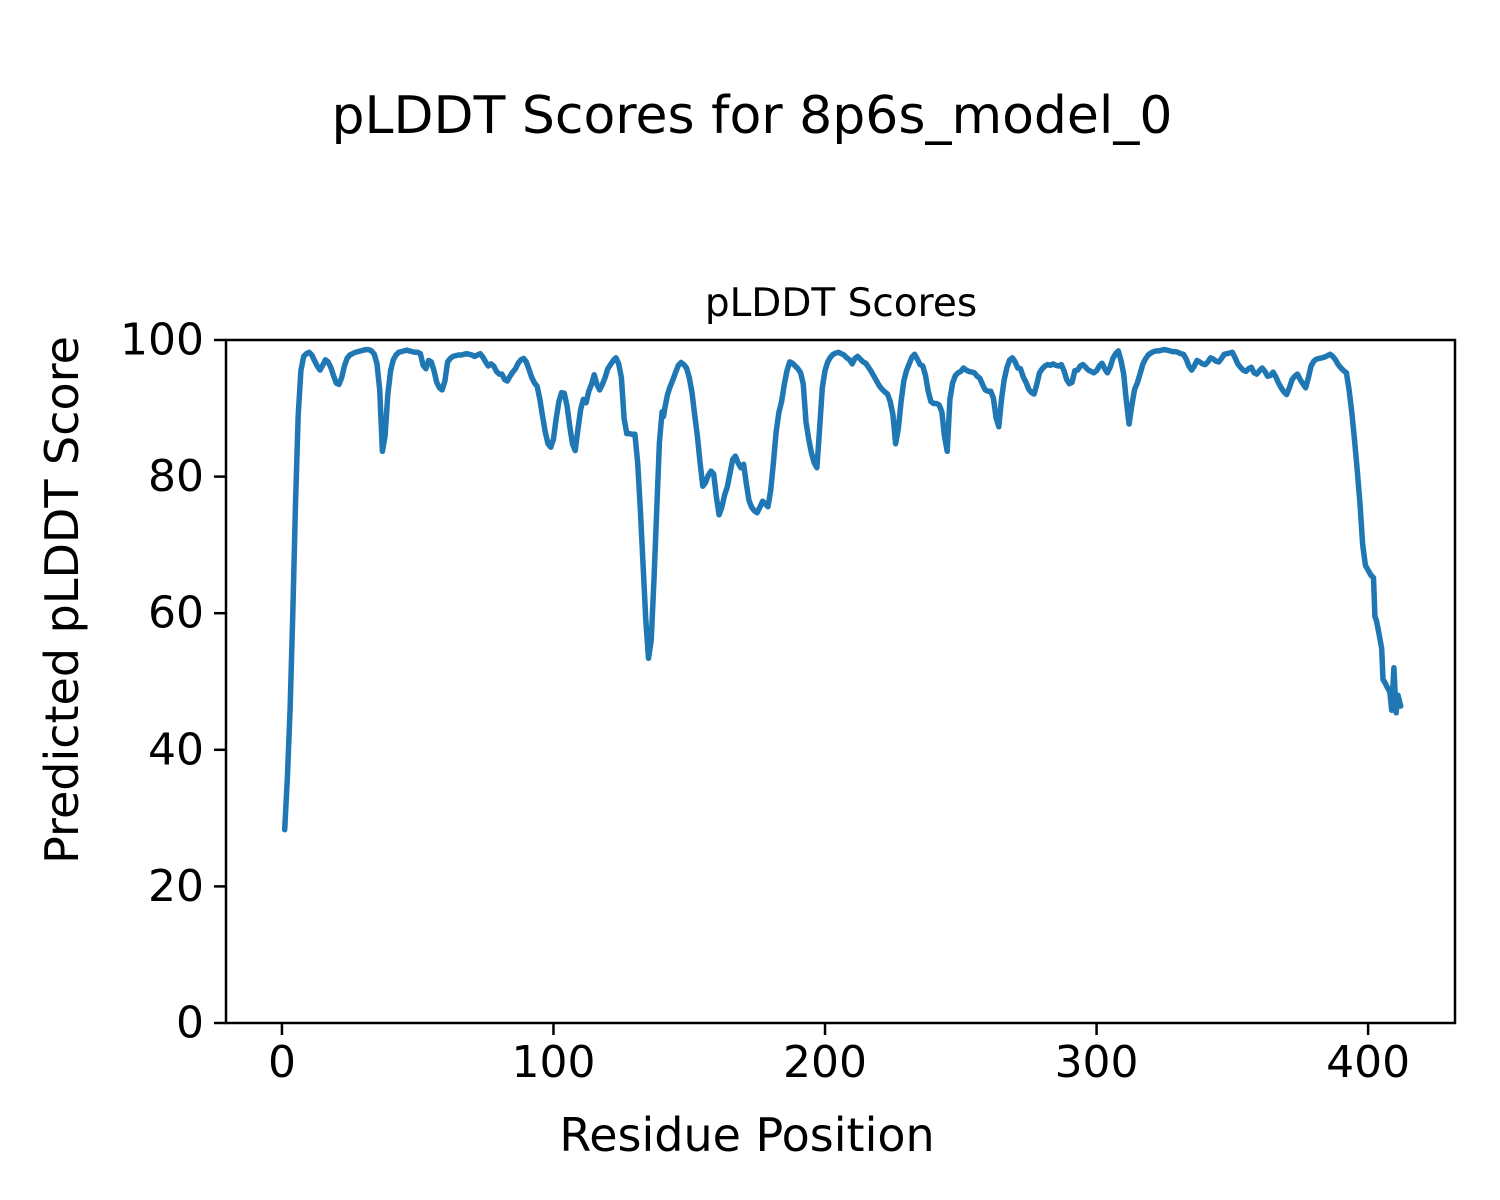 This screenshot has height=1200, width=1500. What do you see at coordinates (190, 1023) in the screenshot?
I see `y-tick-label: 0` at bounding box center [190, 1023].